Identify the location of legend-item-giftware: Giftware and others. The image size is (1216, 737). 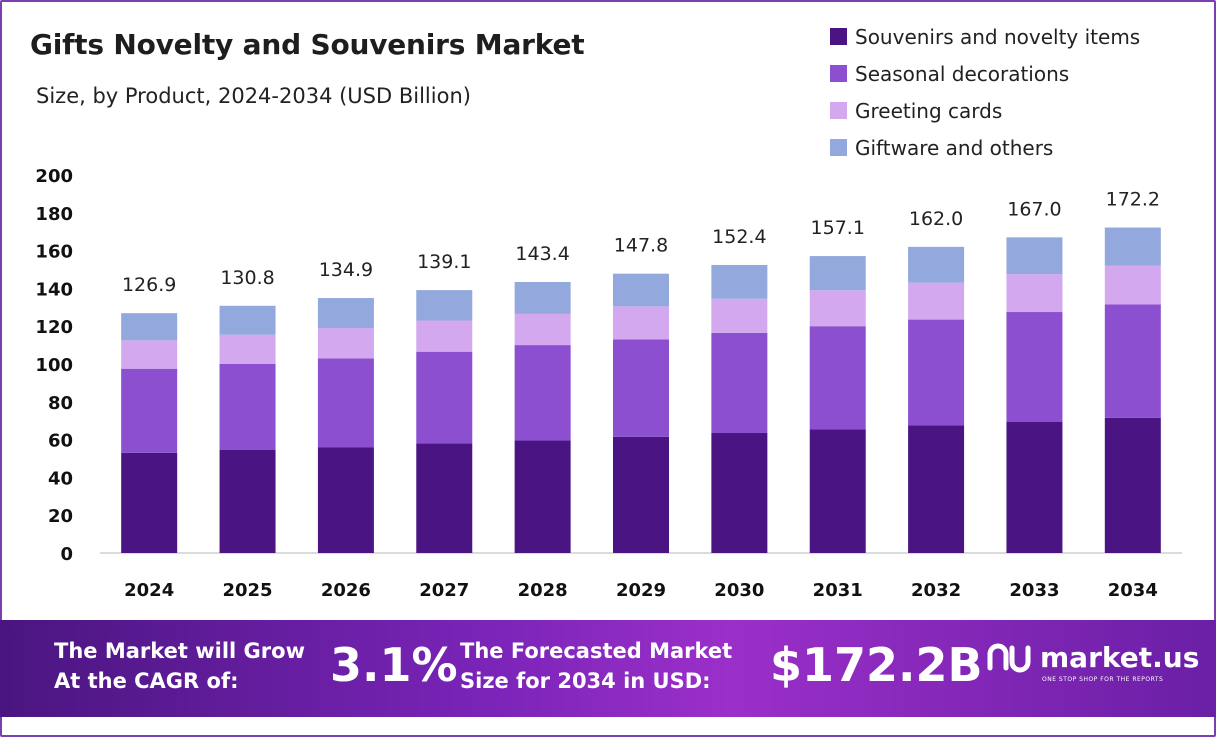
(985, 147).